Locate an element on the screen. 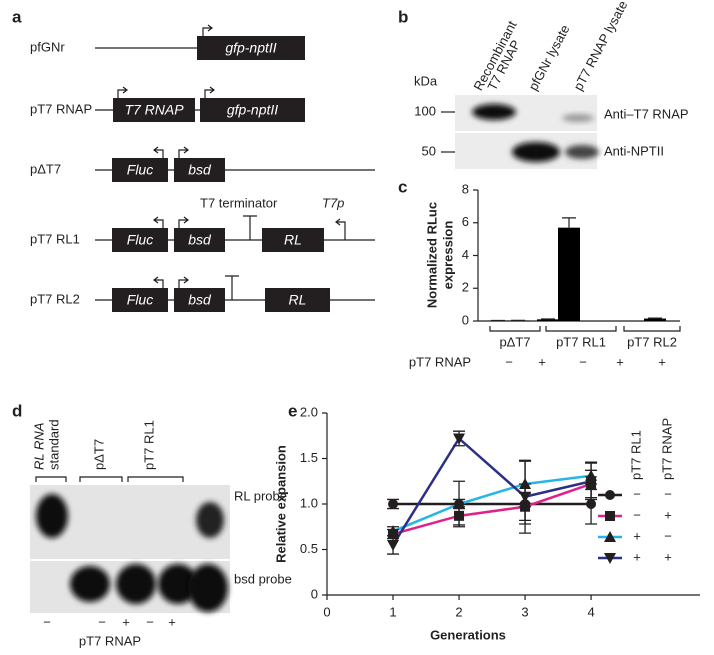 The image size is (714, 655). legend-header: pT7 RNAP is located at coordinates (666, 449).